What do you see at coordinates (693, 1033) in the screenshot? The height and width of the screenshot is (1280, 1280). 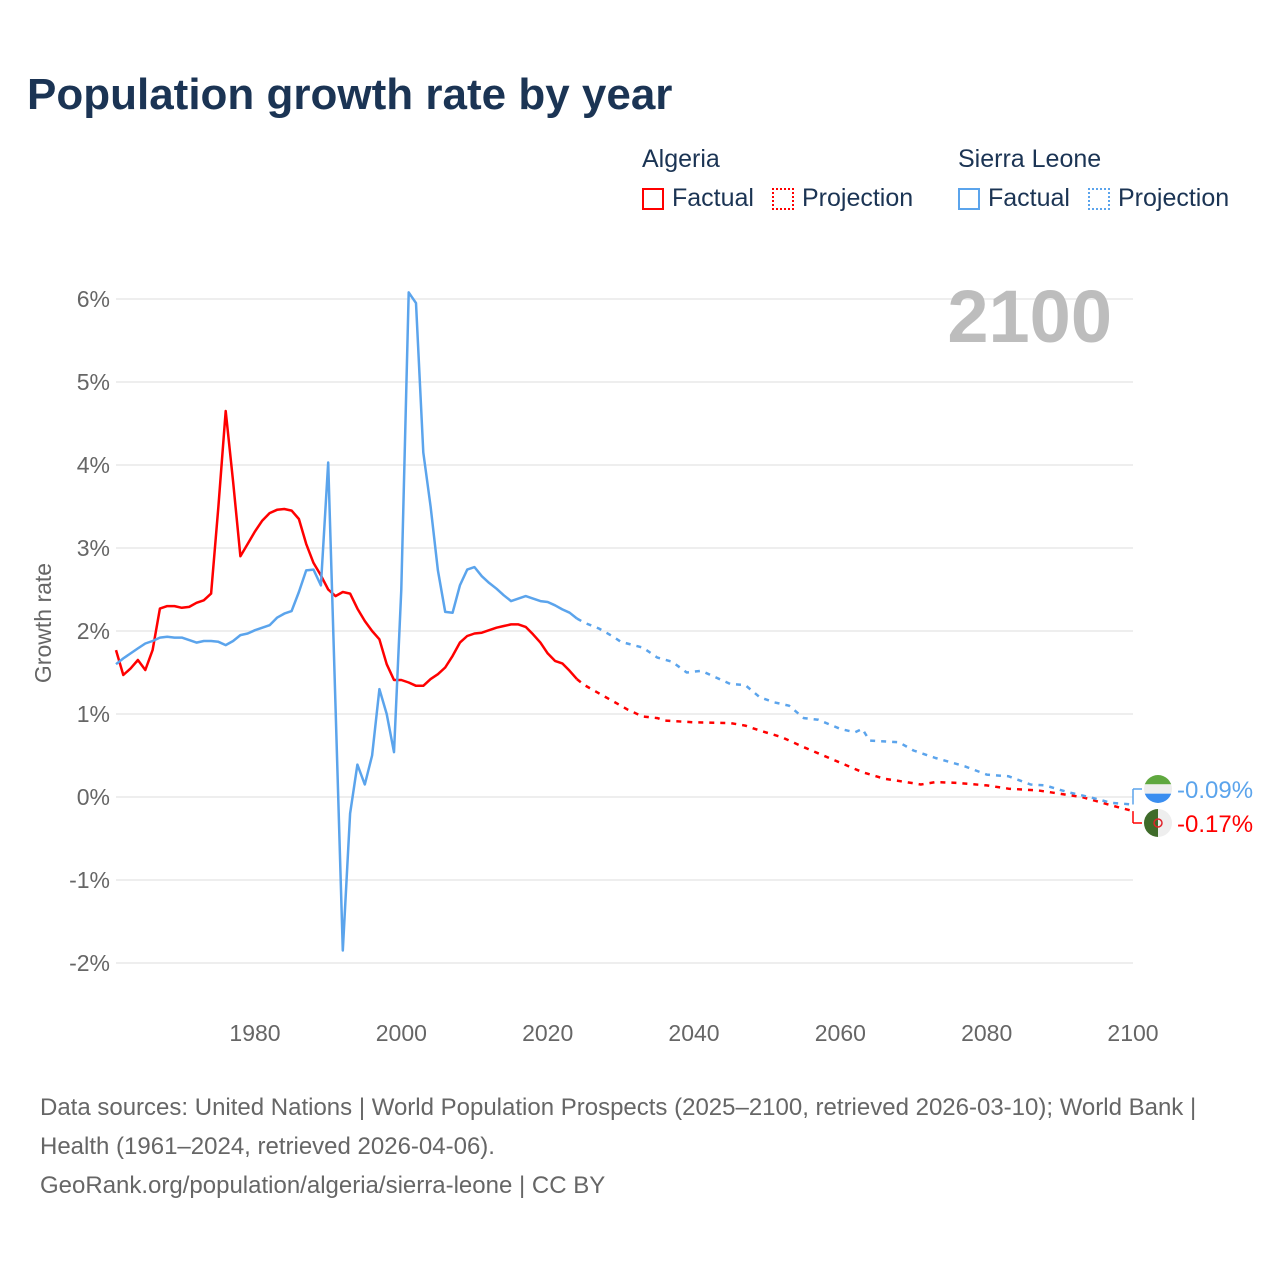 I see `x-tick-label: 2040` at bounding box center [693, 1033].